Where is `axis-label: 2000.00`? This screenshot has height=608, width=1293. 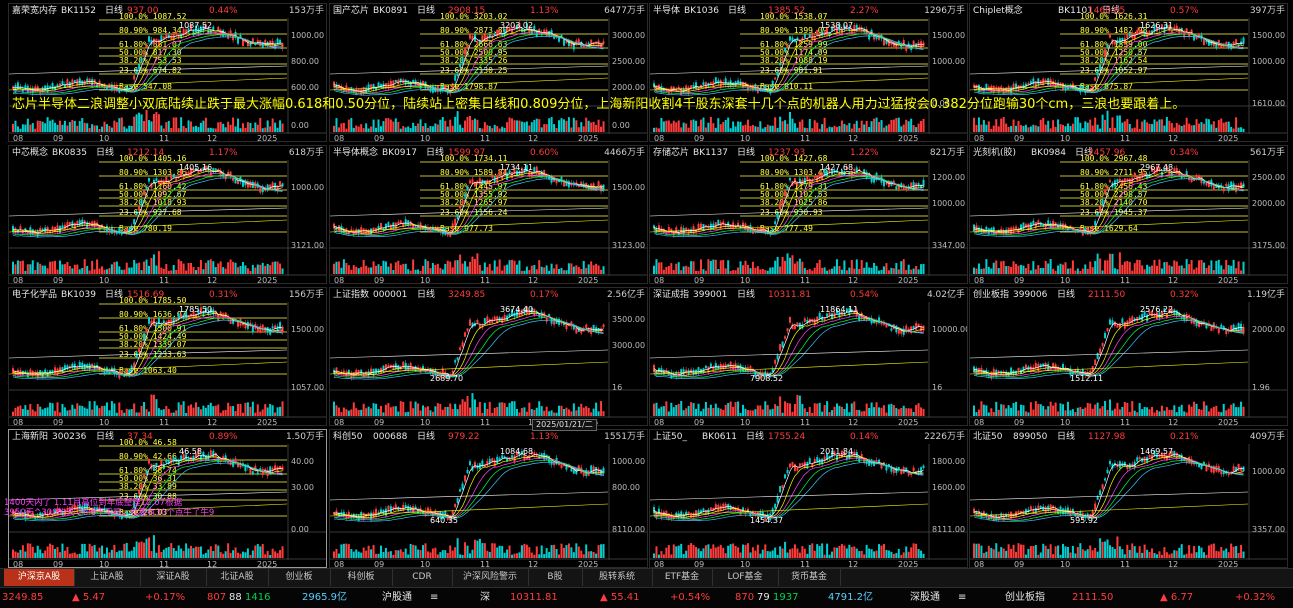 axis-label: 2000.00 is located at coordinates (628, 87).